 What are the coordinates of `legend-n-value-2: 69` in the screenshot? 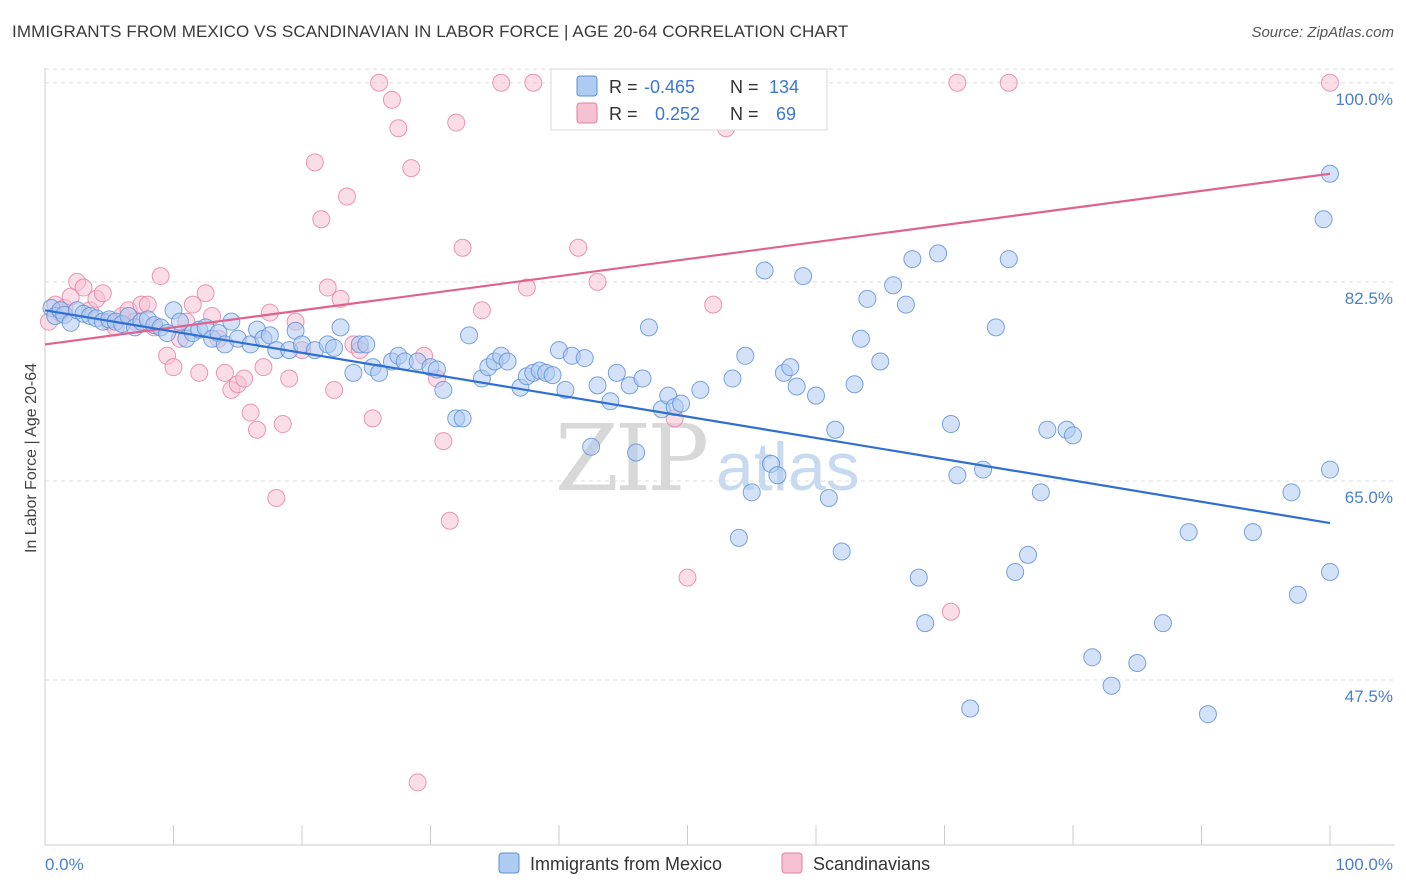 It's located at (786, 114).